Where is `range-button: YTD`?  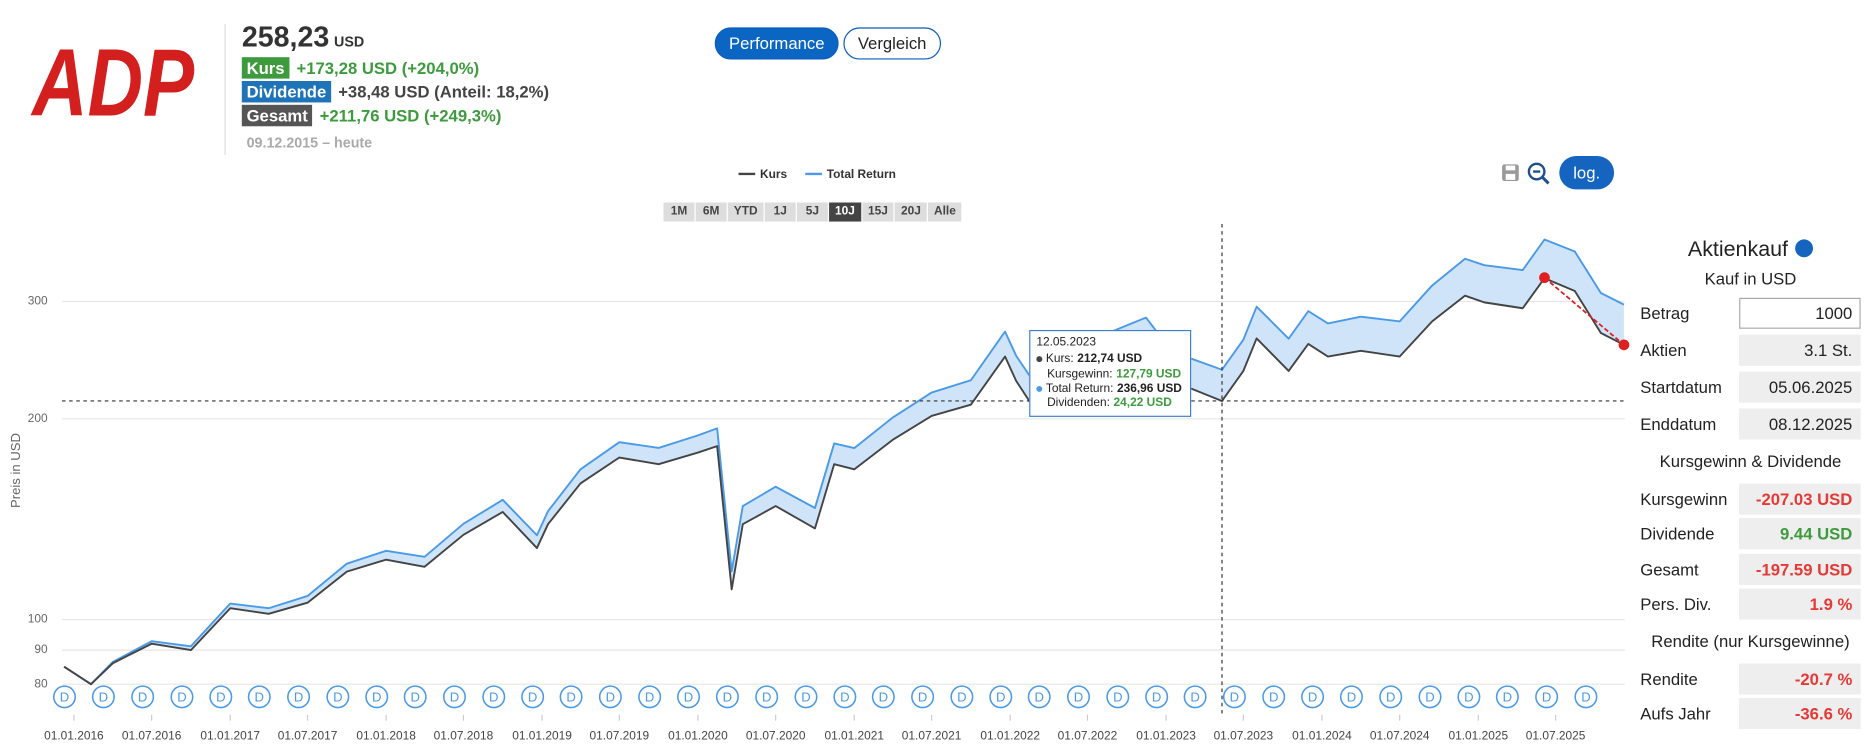
range-button: YTD is located at coordinates (745, 212).